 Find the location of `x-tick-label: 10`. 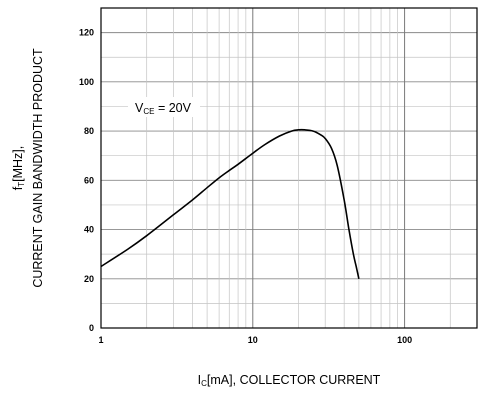

x-tick-label: 10 is located at coordinates (253, 340).